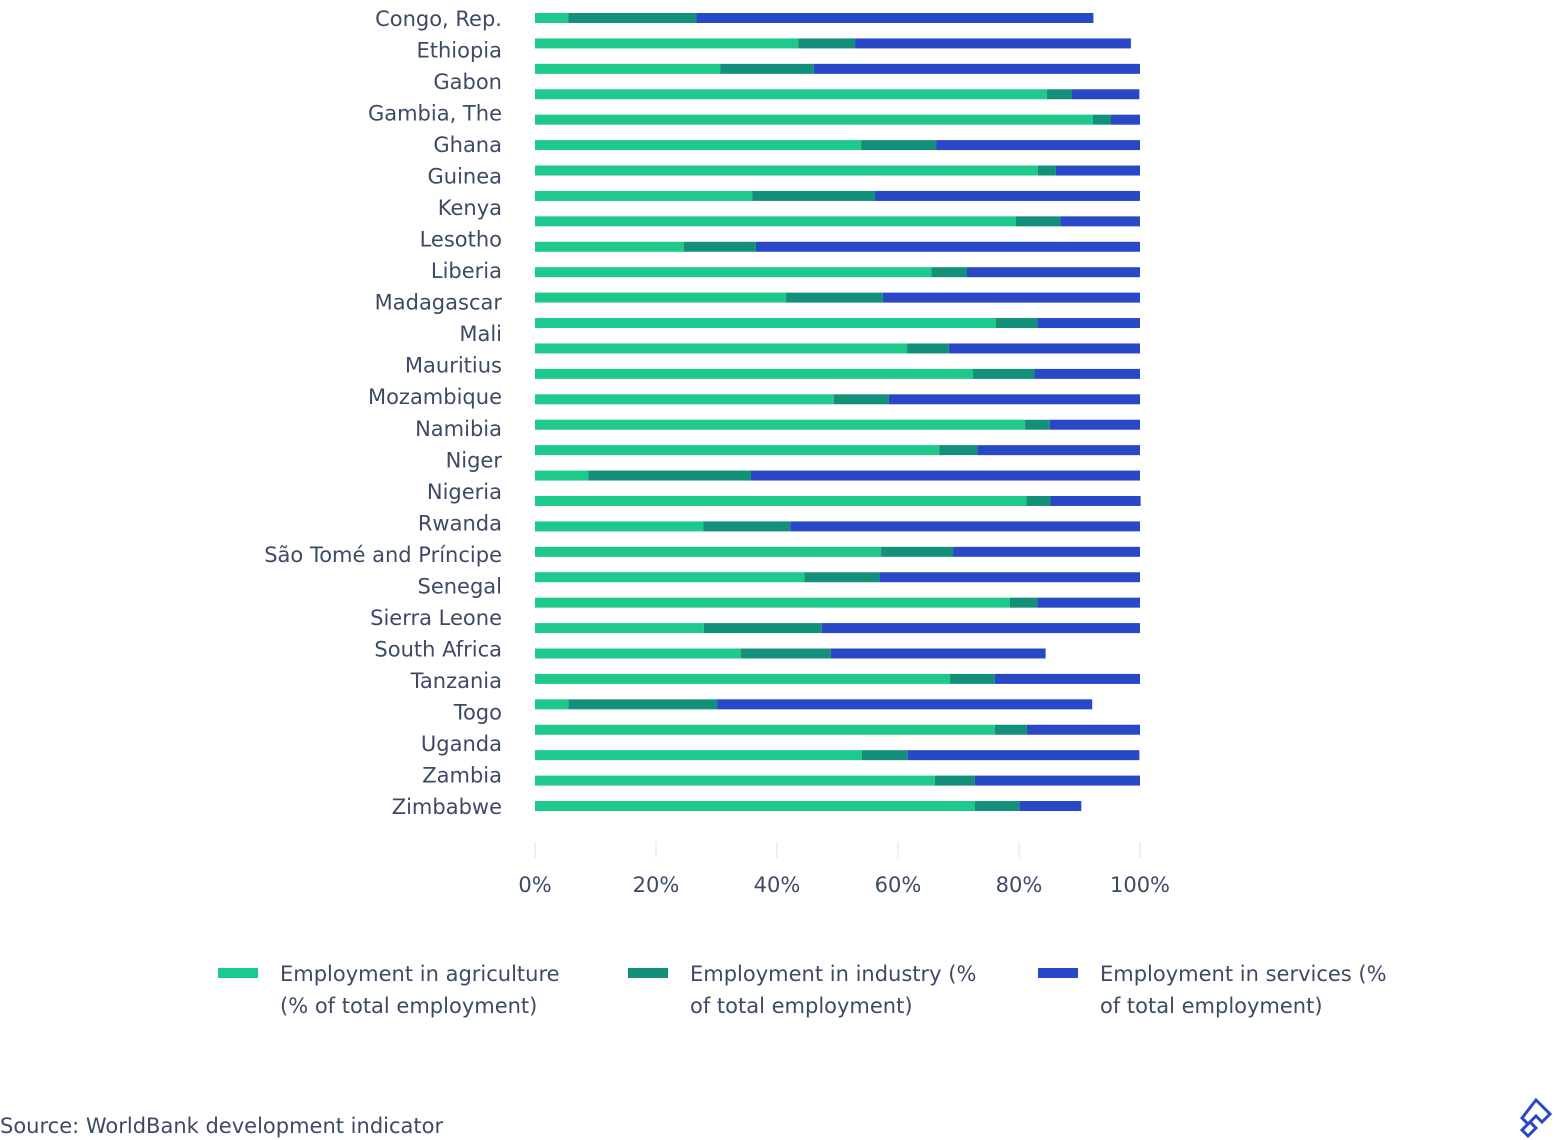 This screenshot has width=1560, height=1140. Describe the element at coordinates (464, 177) in the screenshot. I see `y-tick-label: Guinea` at that location.